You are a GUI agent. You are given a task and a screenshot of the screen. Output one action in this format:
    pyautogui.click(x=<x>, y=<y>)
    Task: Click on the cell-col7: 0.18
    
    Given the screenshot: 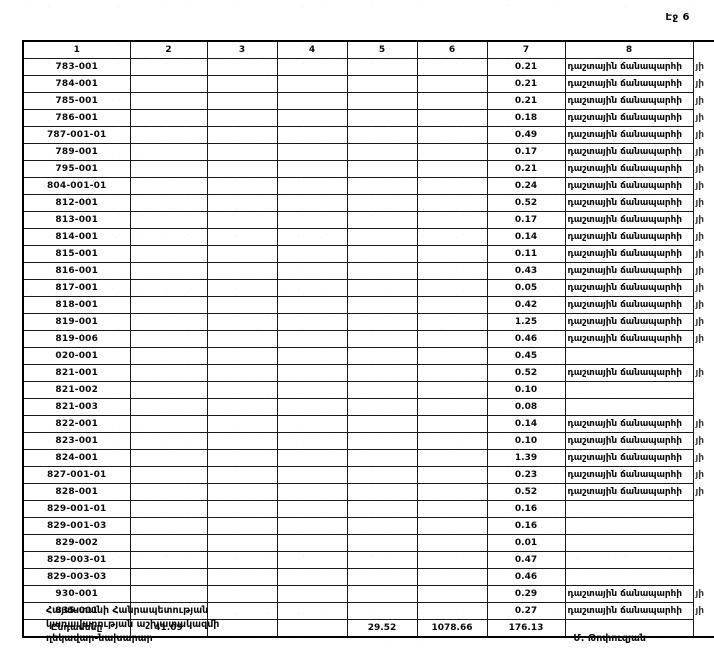 What is the action you would take?
    pyautogui.click(x=526, y=118)
    